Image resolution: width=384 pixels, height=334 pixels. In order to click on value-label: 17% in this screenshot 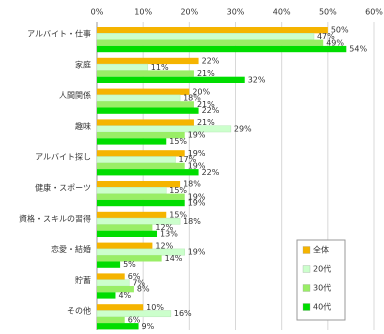, I will do `click(187, 159)`.